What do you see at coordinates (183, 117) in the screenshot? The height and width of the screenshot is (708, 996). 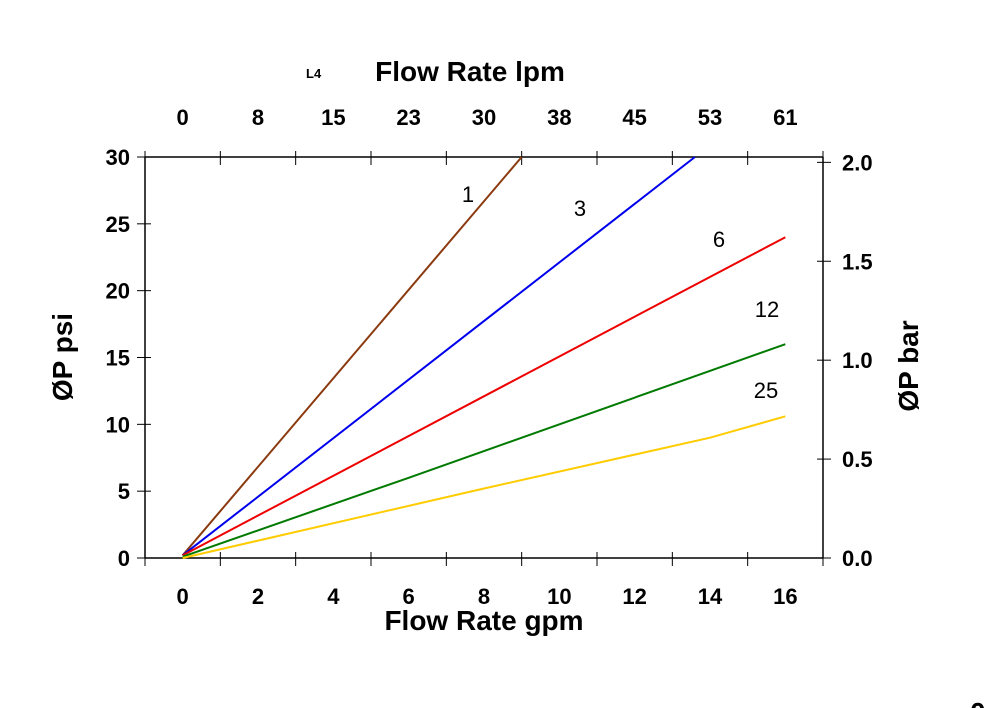 I see `top-tick-label: 0` at bounding box center [183, 117].